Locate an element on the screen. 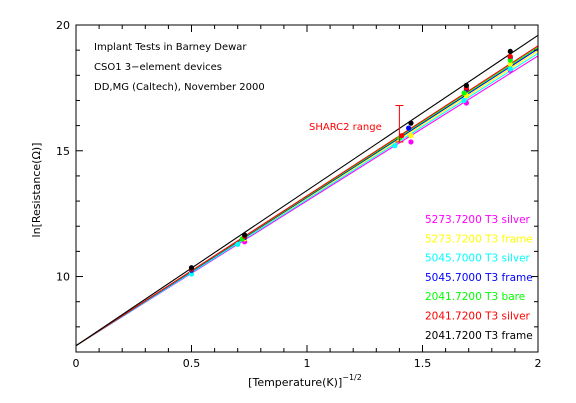  y-axis-label: ln[Resistance(Ω)] is located at coordinates (36, 190).